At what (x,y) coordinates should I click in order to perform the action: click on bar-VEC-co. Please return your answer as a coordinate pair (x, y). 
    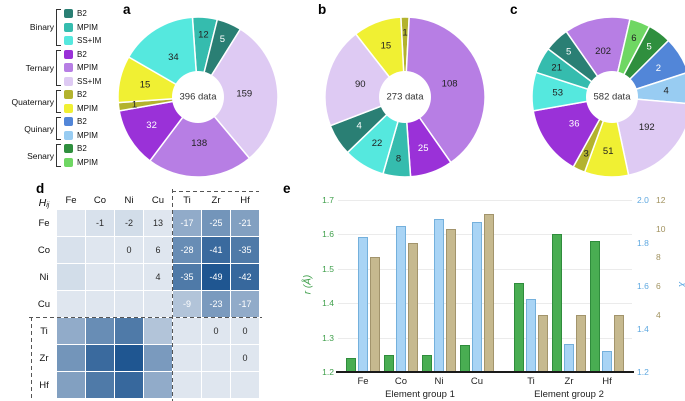
    Looking at the image, I should click on (413, 307).